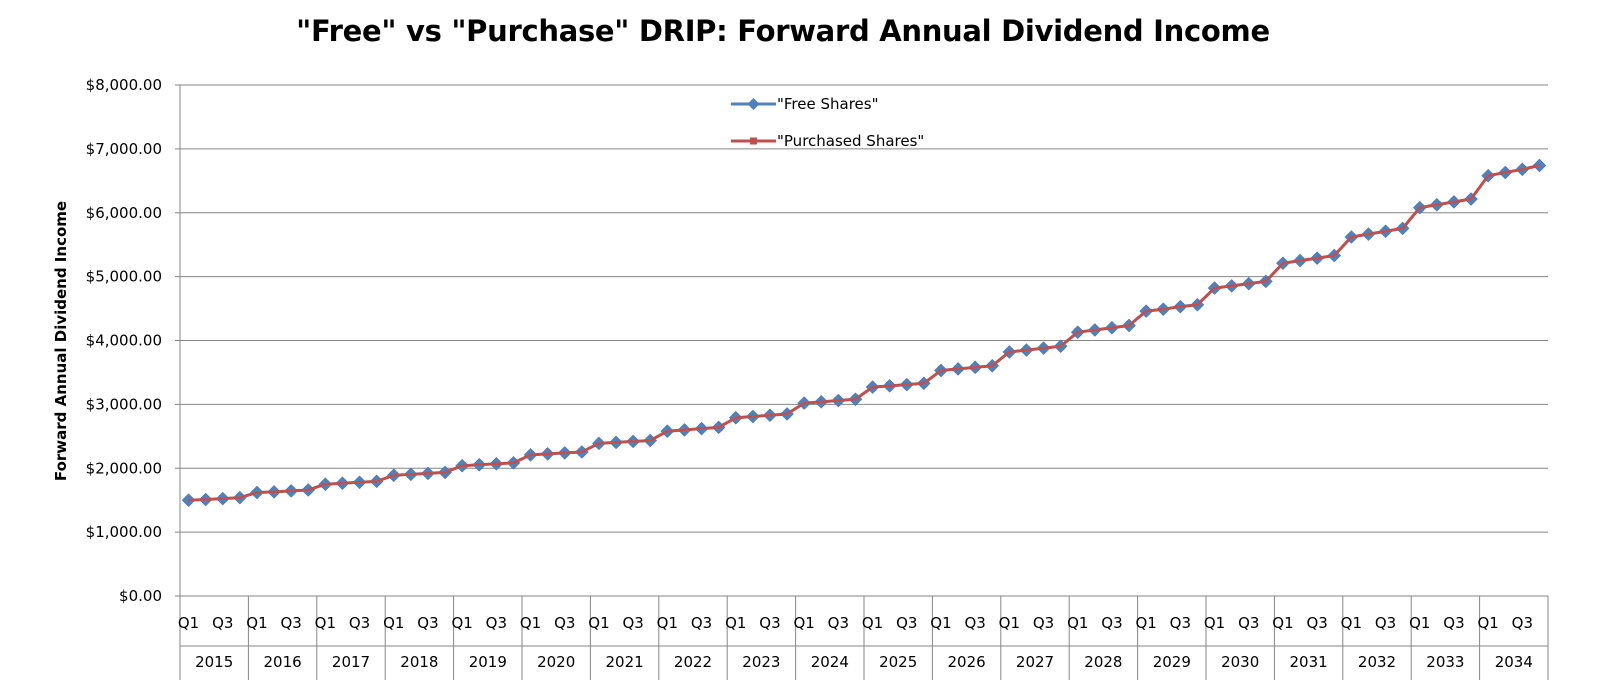 The height and width of the screenshot is (699, 1598). Describe the element at coordinates (124, 532) in the screenshot. I see `y-tick-label: $1,000.00` at that location.